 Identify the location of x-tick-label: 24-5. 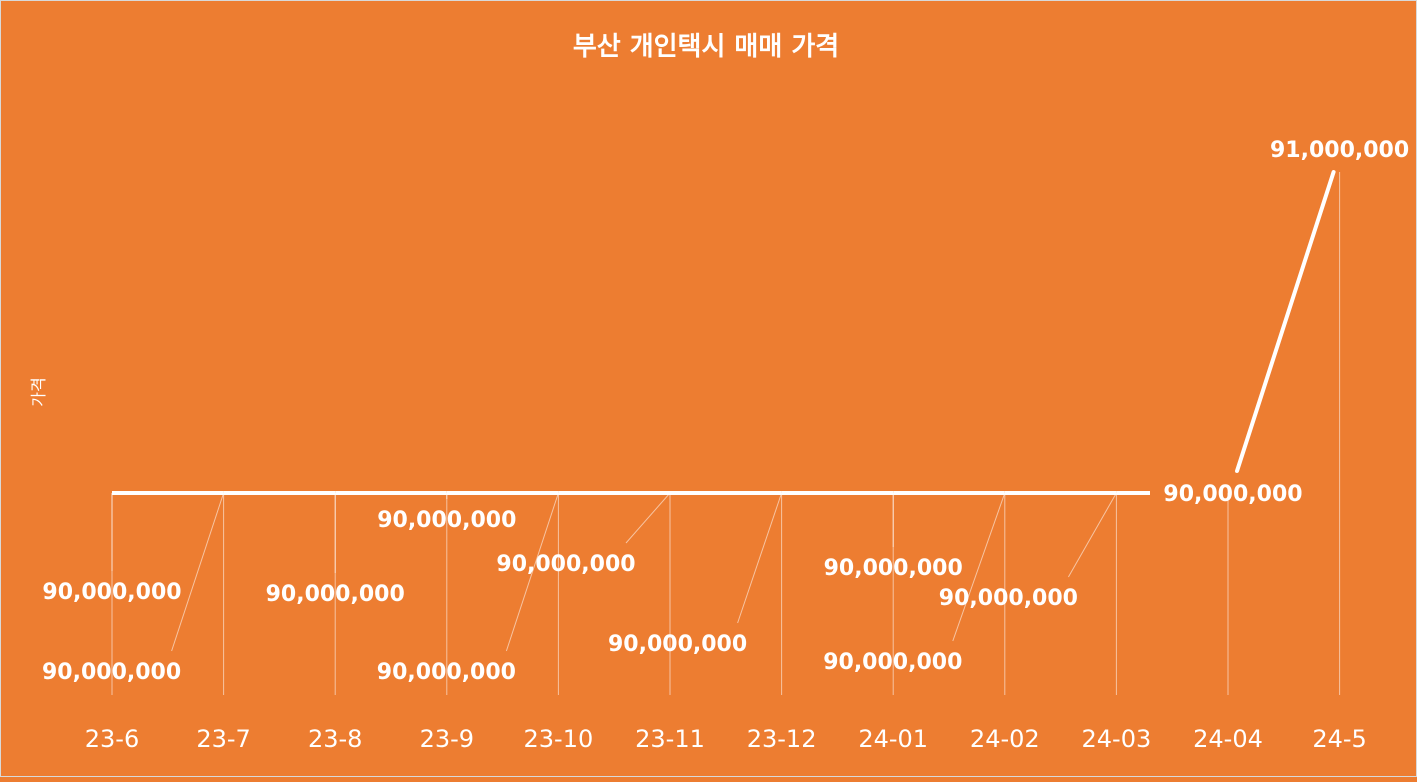
(1339, 739).